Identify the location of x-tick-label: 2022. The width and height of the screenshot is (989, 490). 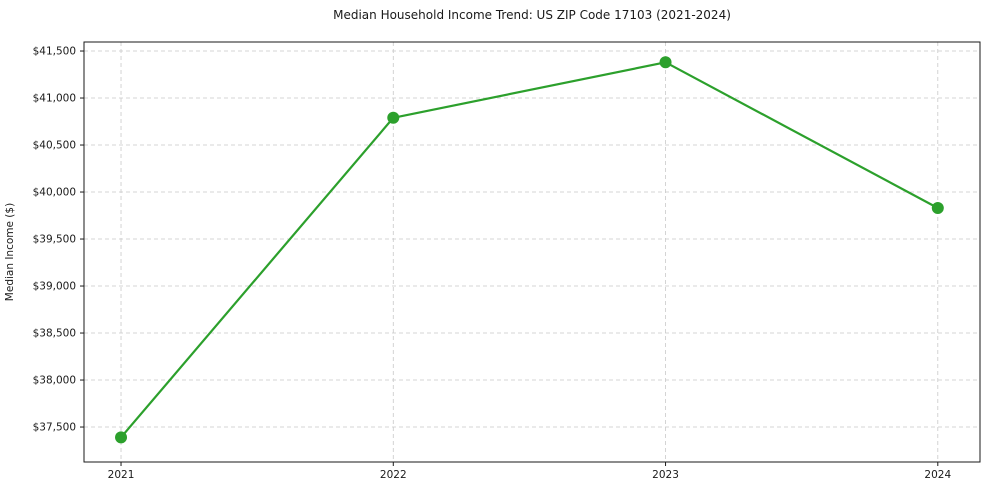
(393, 475).